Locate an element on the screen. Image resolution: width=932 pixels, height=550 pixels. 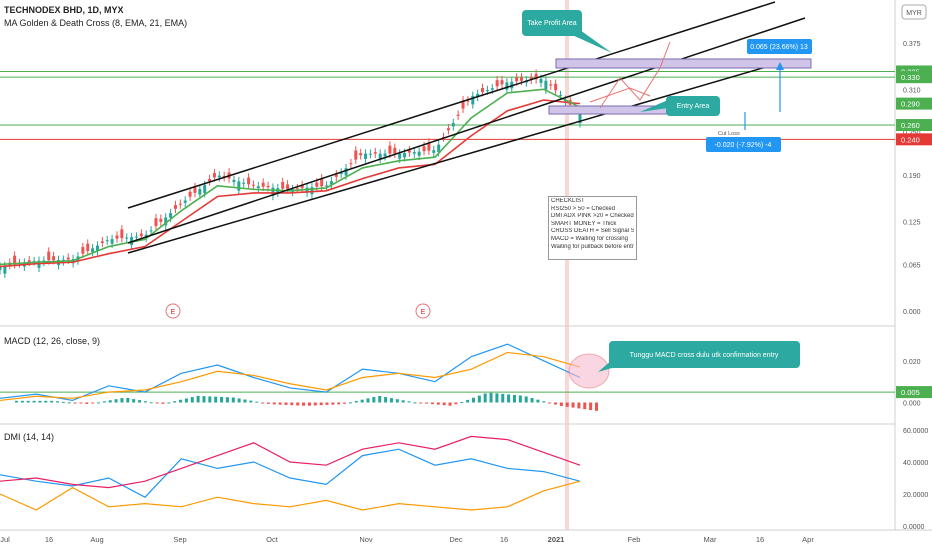
currency-badge is located at coordinates (914, 12).